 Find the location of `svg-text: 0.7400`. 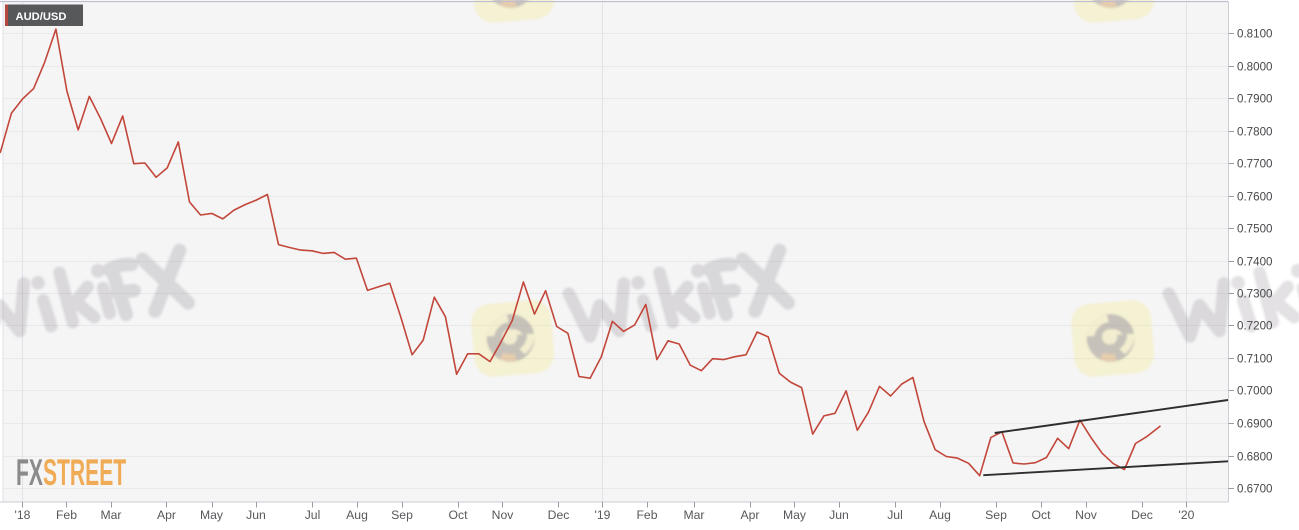

svg-text: 0.7400 is located at coordinates (1254, 262).